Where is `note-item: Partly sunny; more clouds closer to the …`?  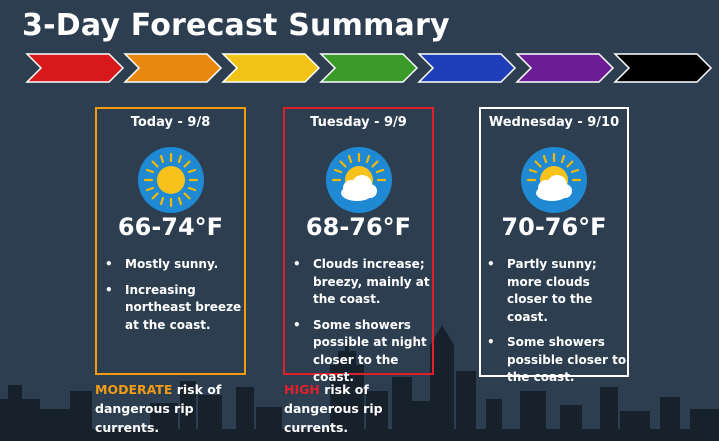 note-item: Partly sunny; more clouds closer to the … is located at coordinates (554, 291).